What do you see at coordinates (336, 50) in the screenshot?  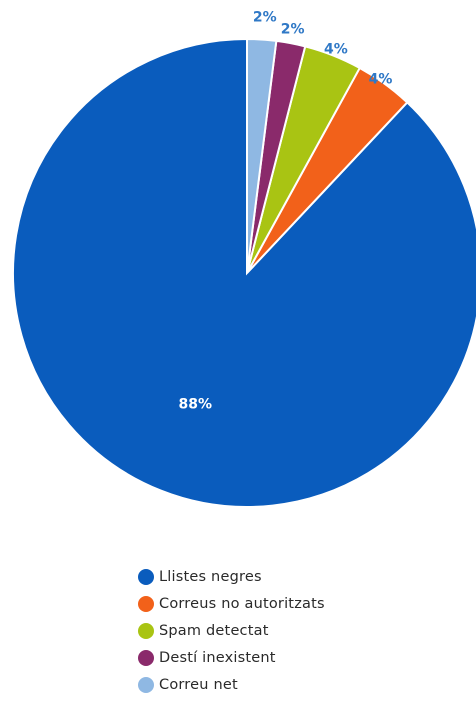 I see `slice-label-spam-detectat: 4%` at bounding box center [336, 50].